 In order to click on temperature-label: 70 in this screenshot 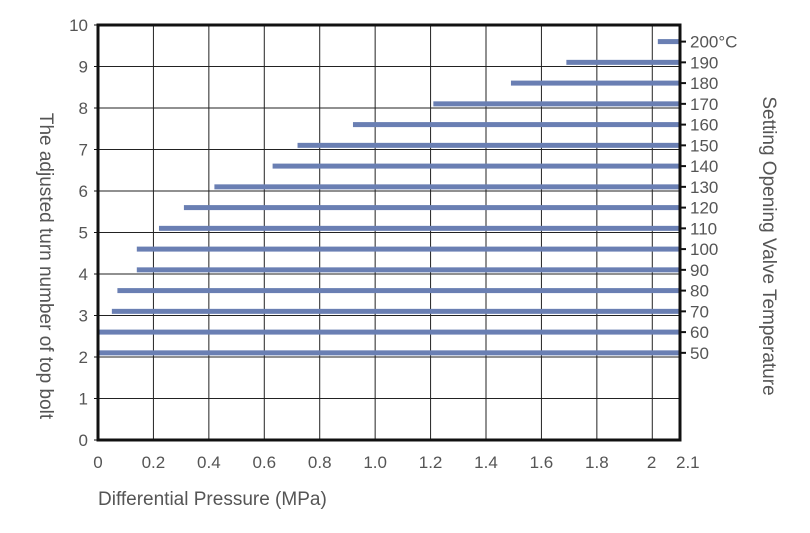, I will do `click(699, 311)`.